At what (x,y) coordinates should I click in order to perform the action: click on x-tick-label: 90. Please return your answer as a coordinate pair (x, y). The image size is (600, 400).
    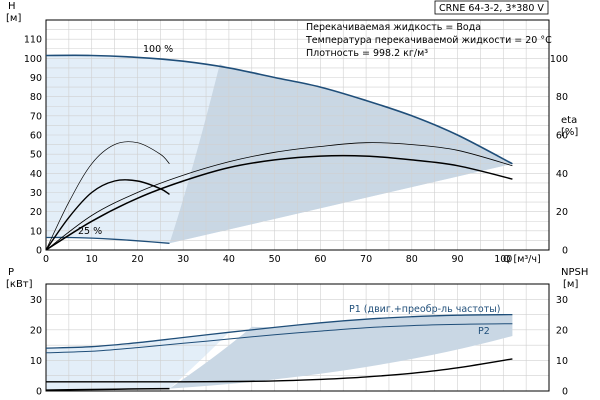
    Looking at the image, I should click on (457, 259).